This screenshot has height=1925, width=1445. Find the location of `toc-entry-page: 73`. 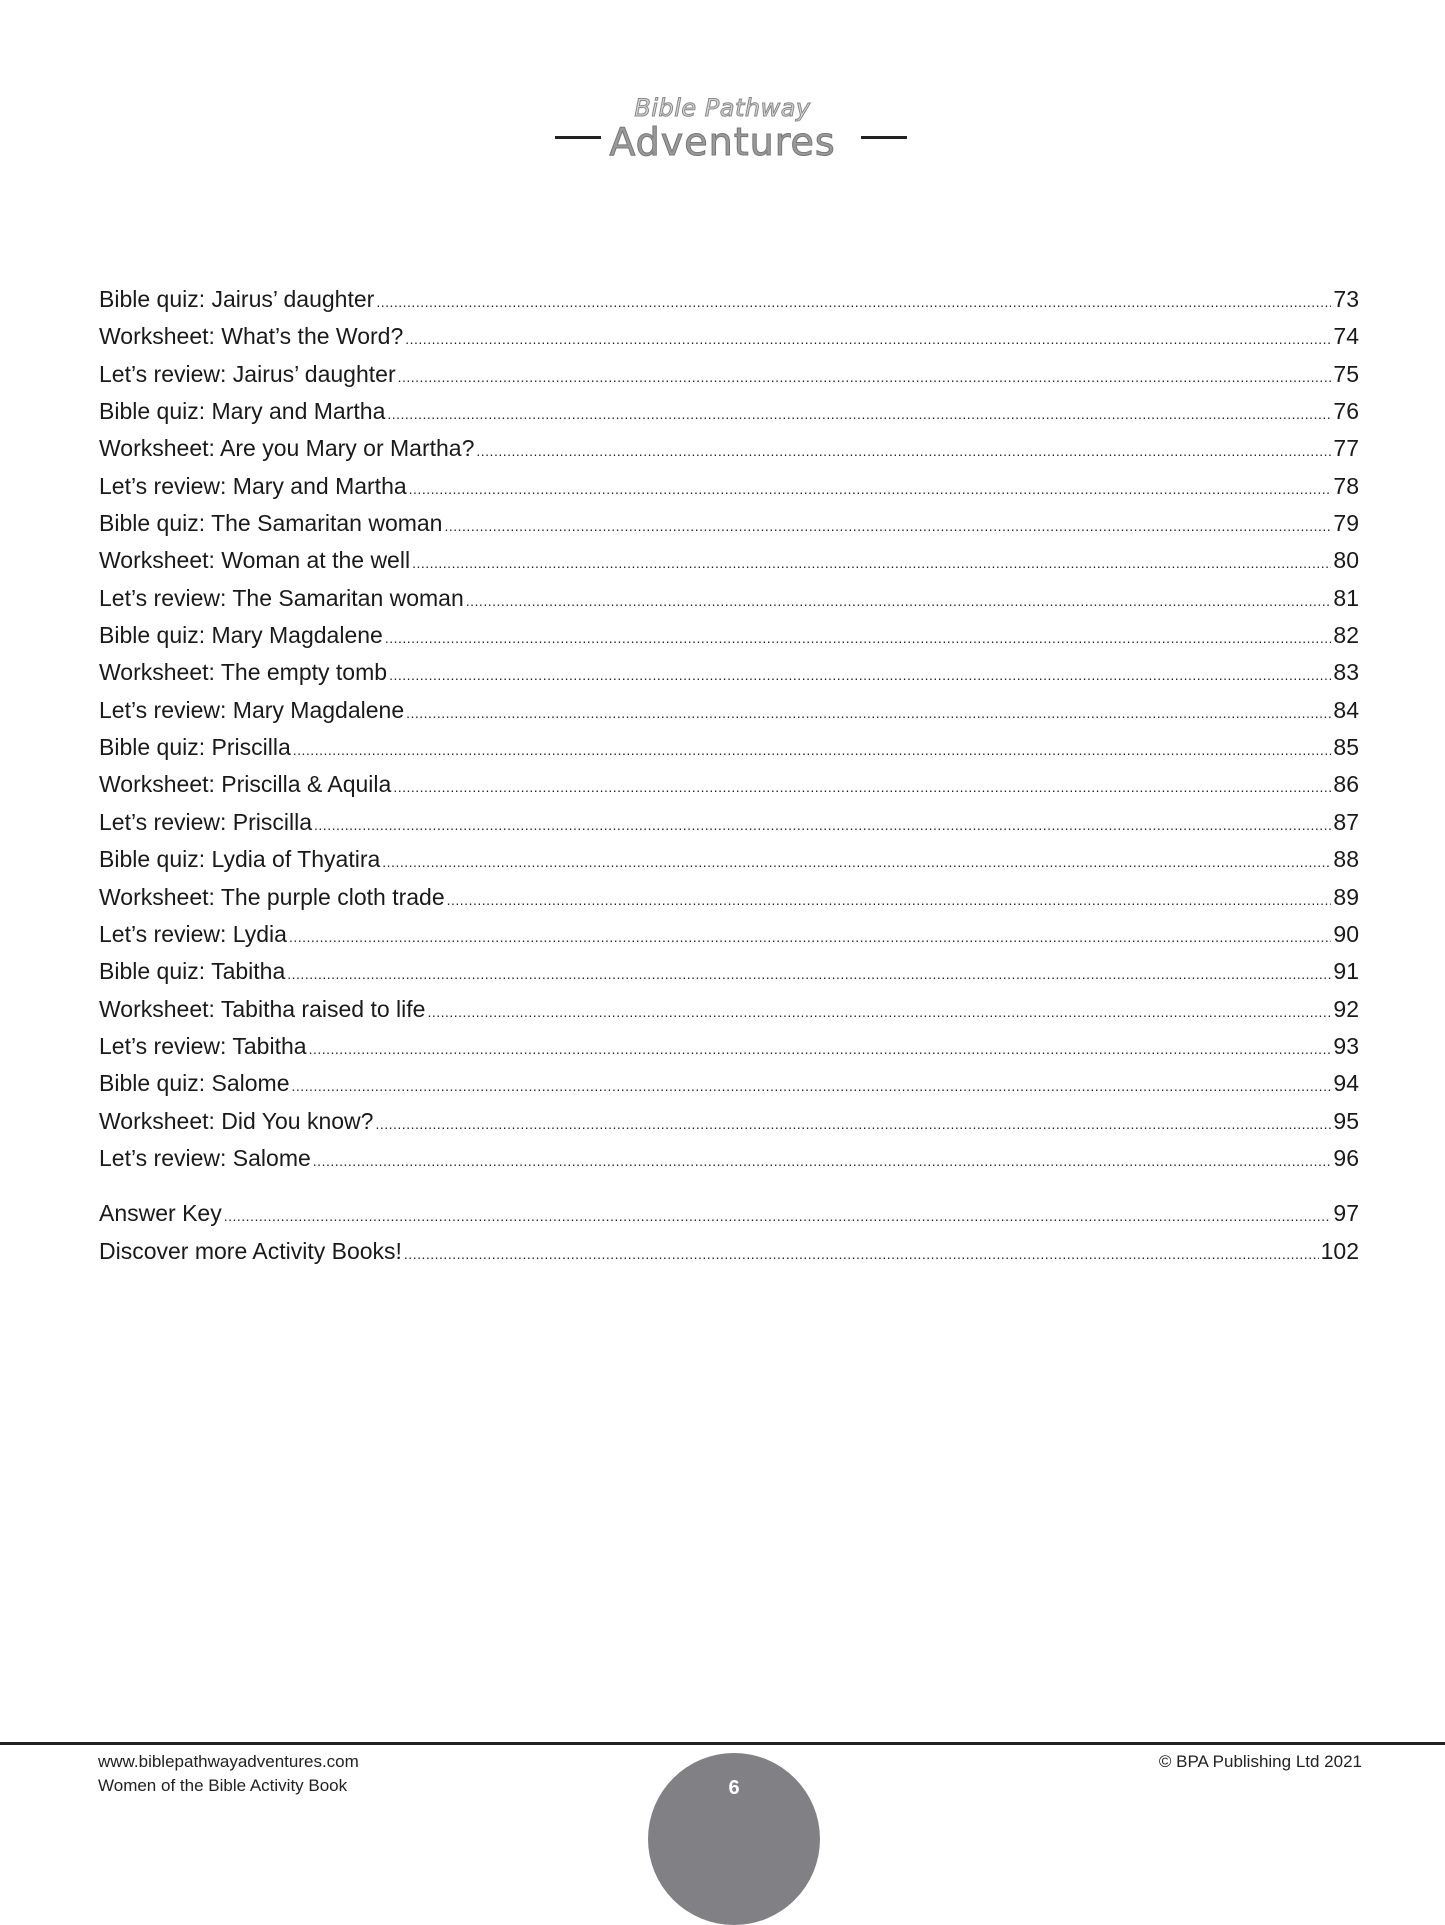

toc-entry-page: 73 is located at coordinates (1346, 299).